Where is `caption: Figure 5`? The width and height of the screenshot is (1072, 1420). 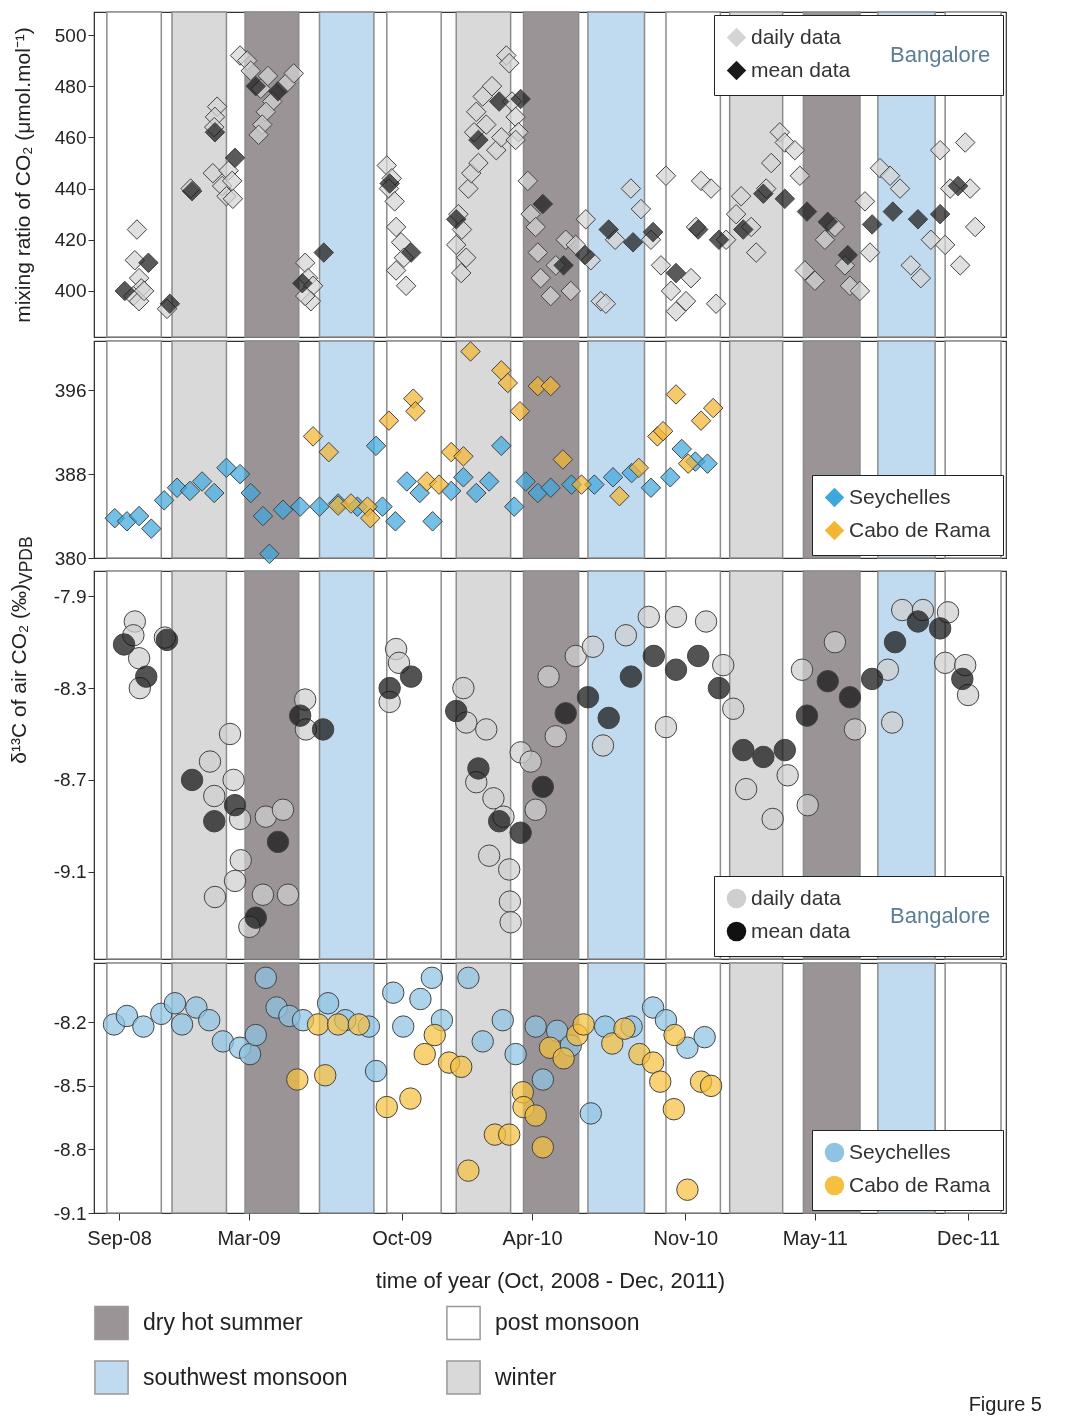 caption: Figure 5 is located at coordinates (1005, 1404).